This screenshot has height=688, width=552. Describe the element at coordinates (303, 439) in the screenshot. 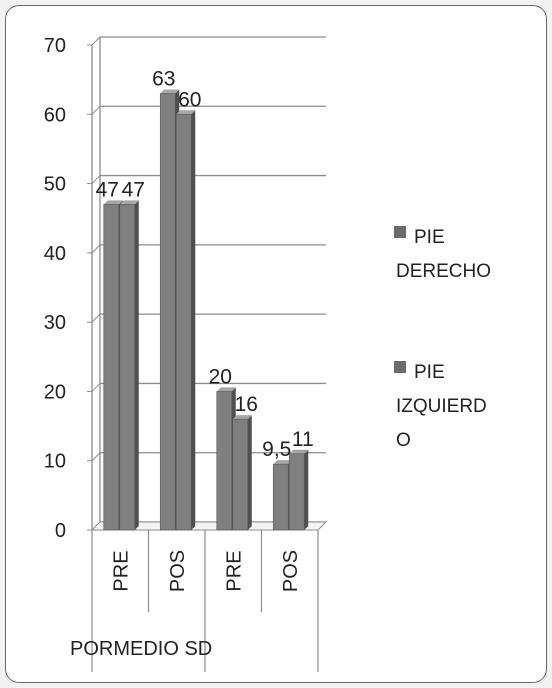

I see `data-label: 11` at that location.